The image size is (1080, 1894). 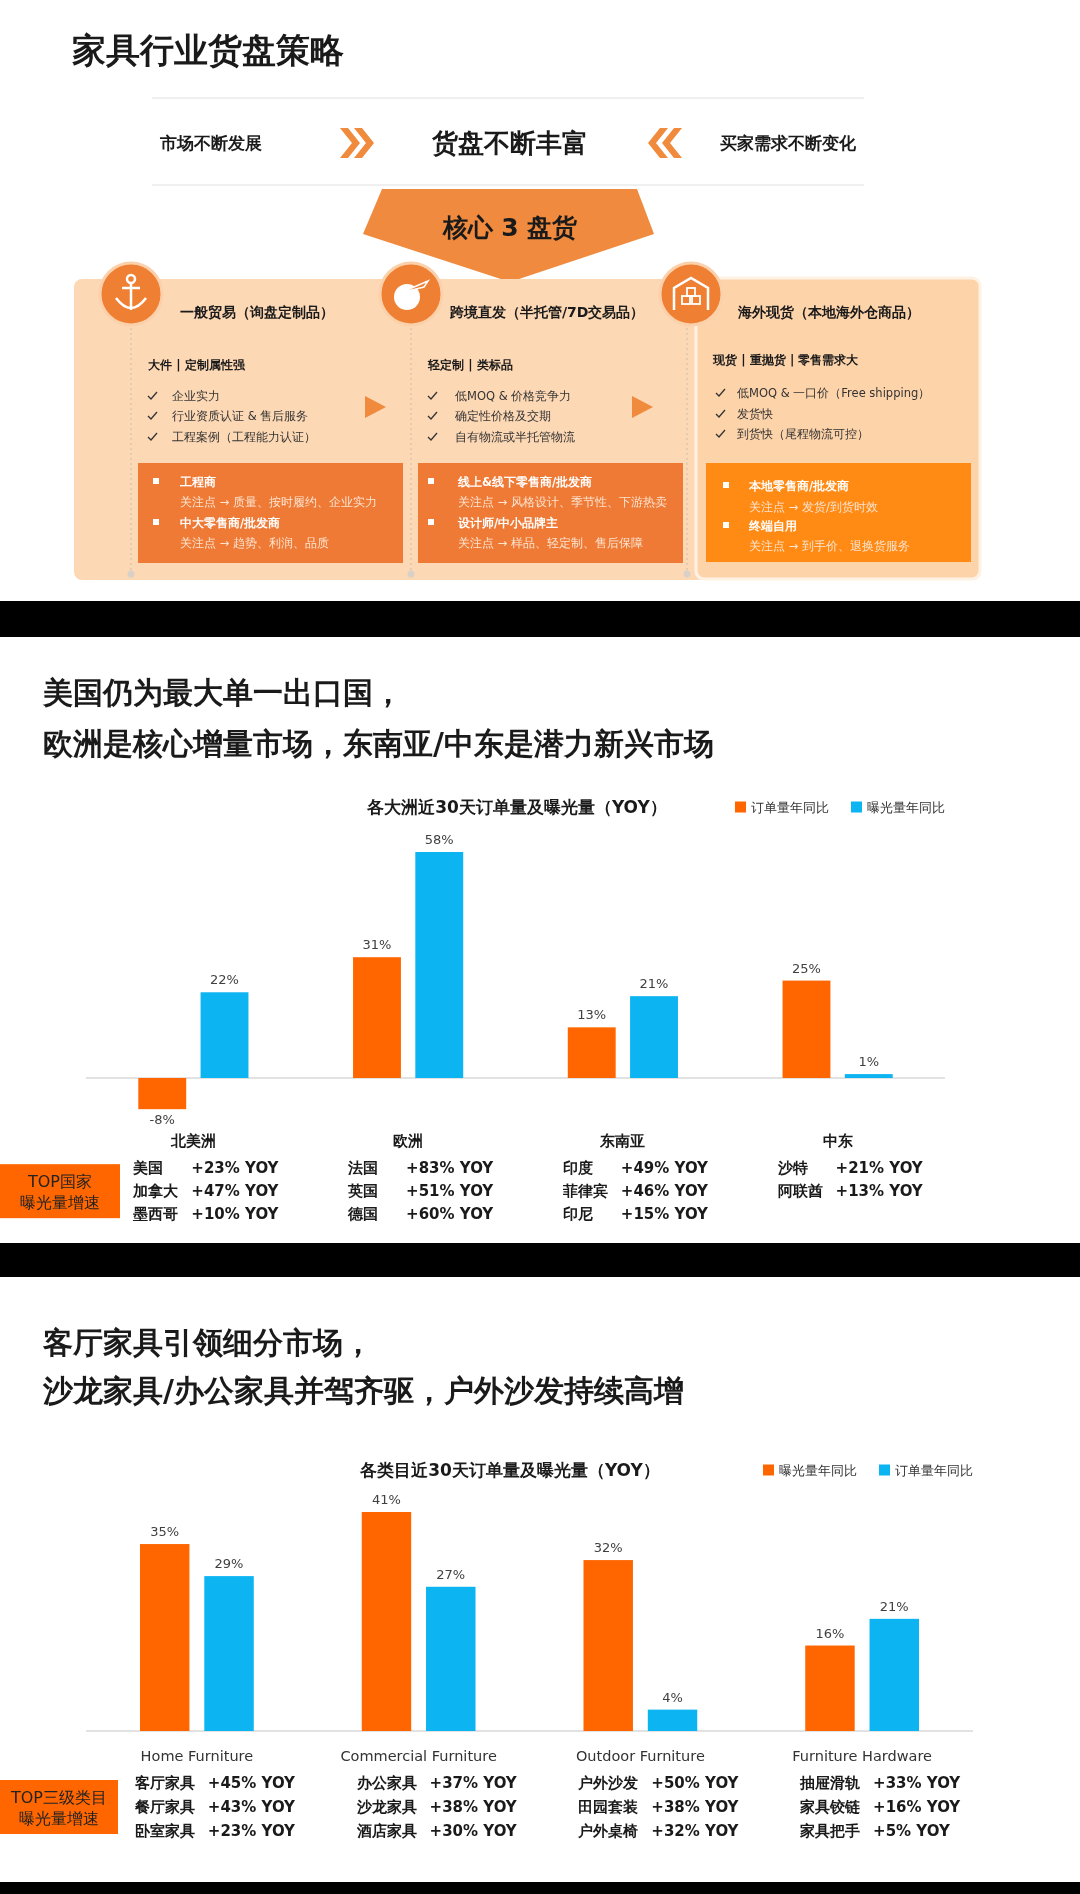 What do you see at coordinates (880, 1807) in the screenshot?
I see `text: 抽屉滑轨 +33% YOY 家具铰链 +16% YOY 家具把手 +5% YOY` at bounding box center [880, 1807].